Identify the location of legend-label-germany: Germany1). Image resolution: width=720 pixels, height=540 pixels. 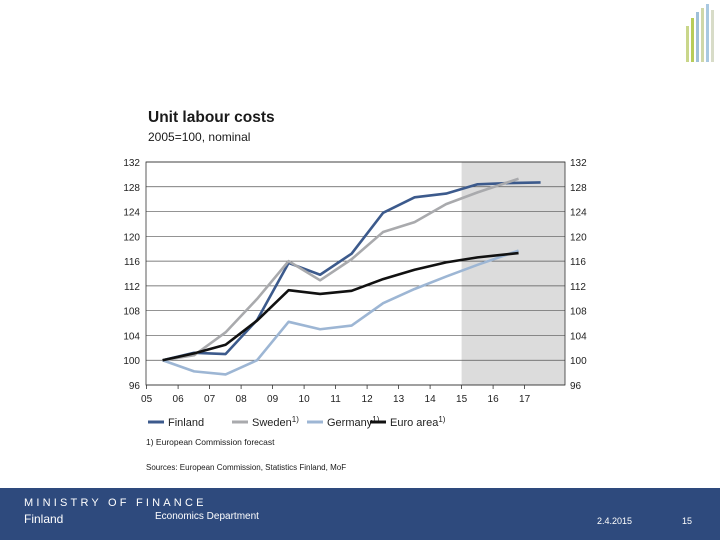
(353, 422).